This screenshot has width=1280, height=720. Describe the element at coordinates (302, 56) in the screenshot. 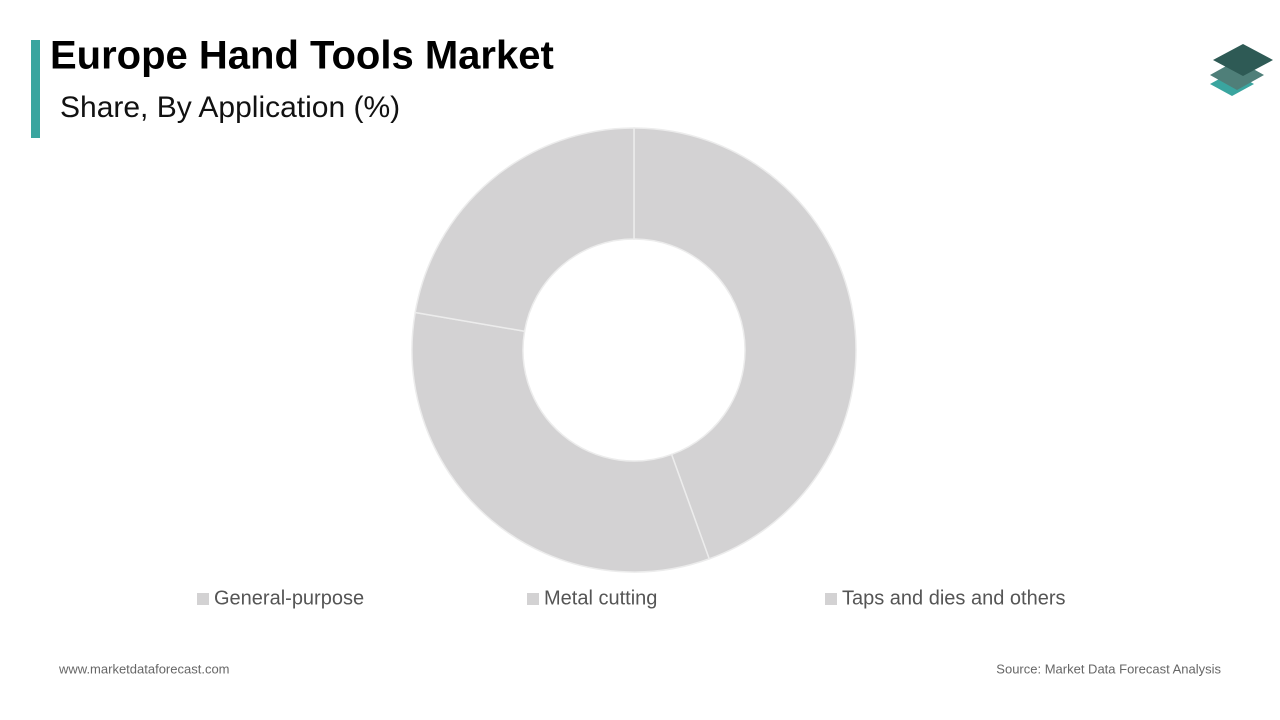

I see `chart-title: Europe Hand Tools Market` at that location.